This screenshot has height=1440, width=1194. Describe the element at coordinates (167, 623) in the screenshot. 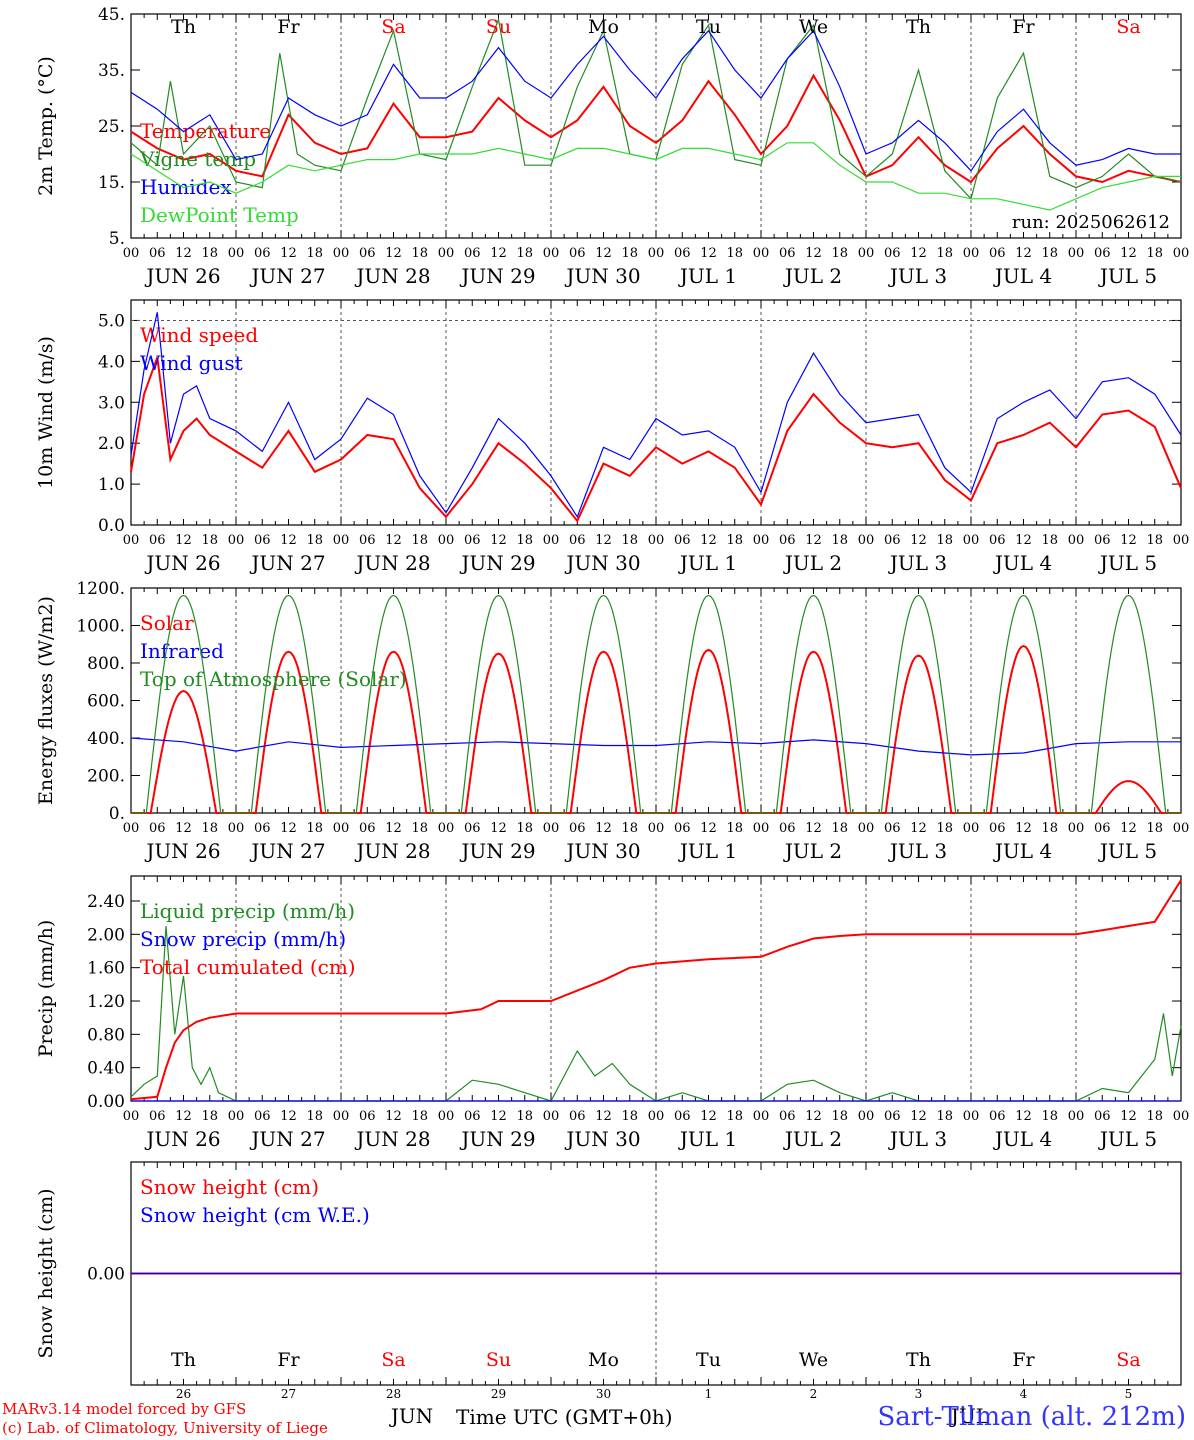

I see `legend-entry: Solar` at that location.